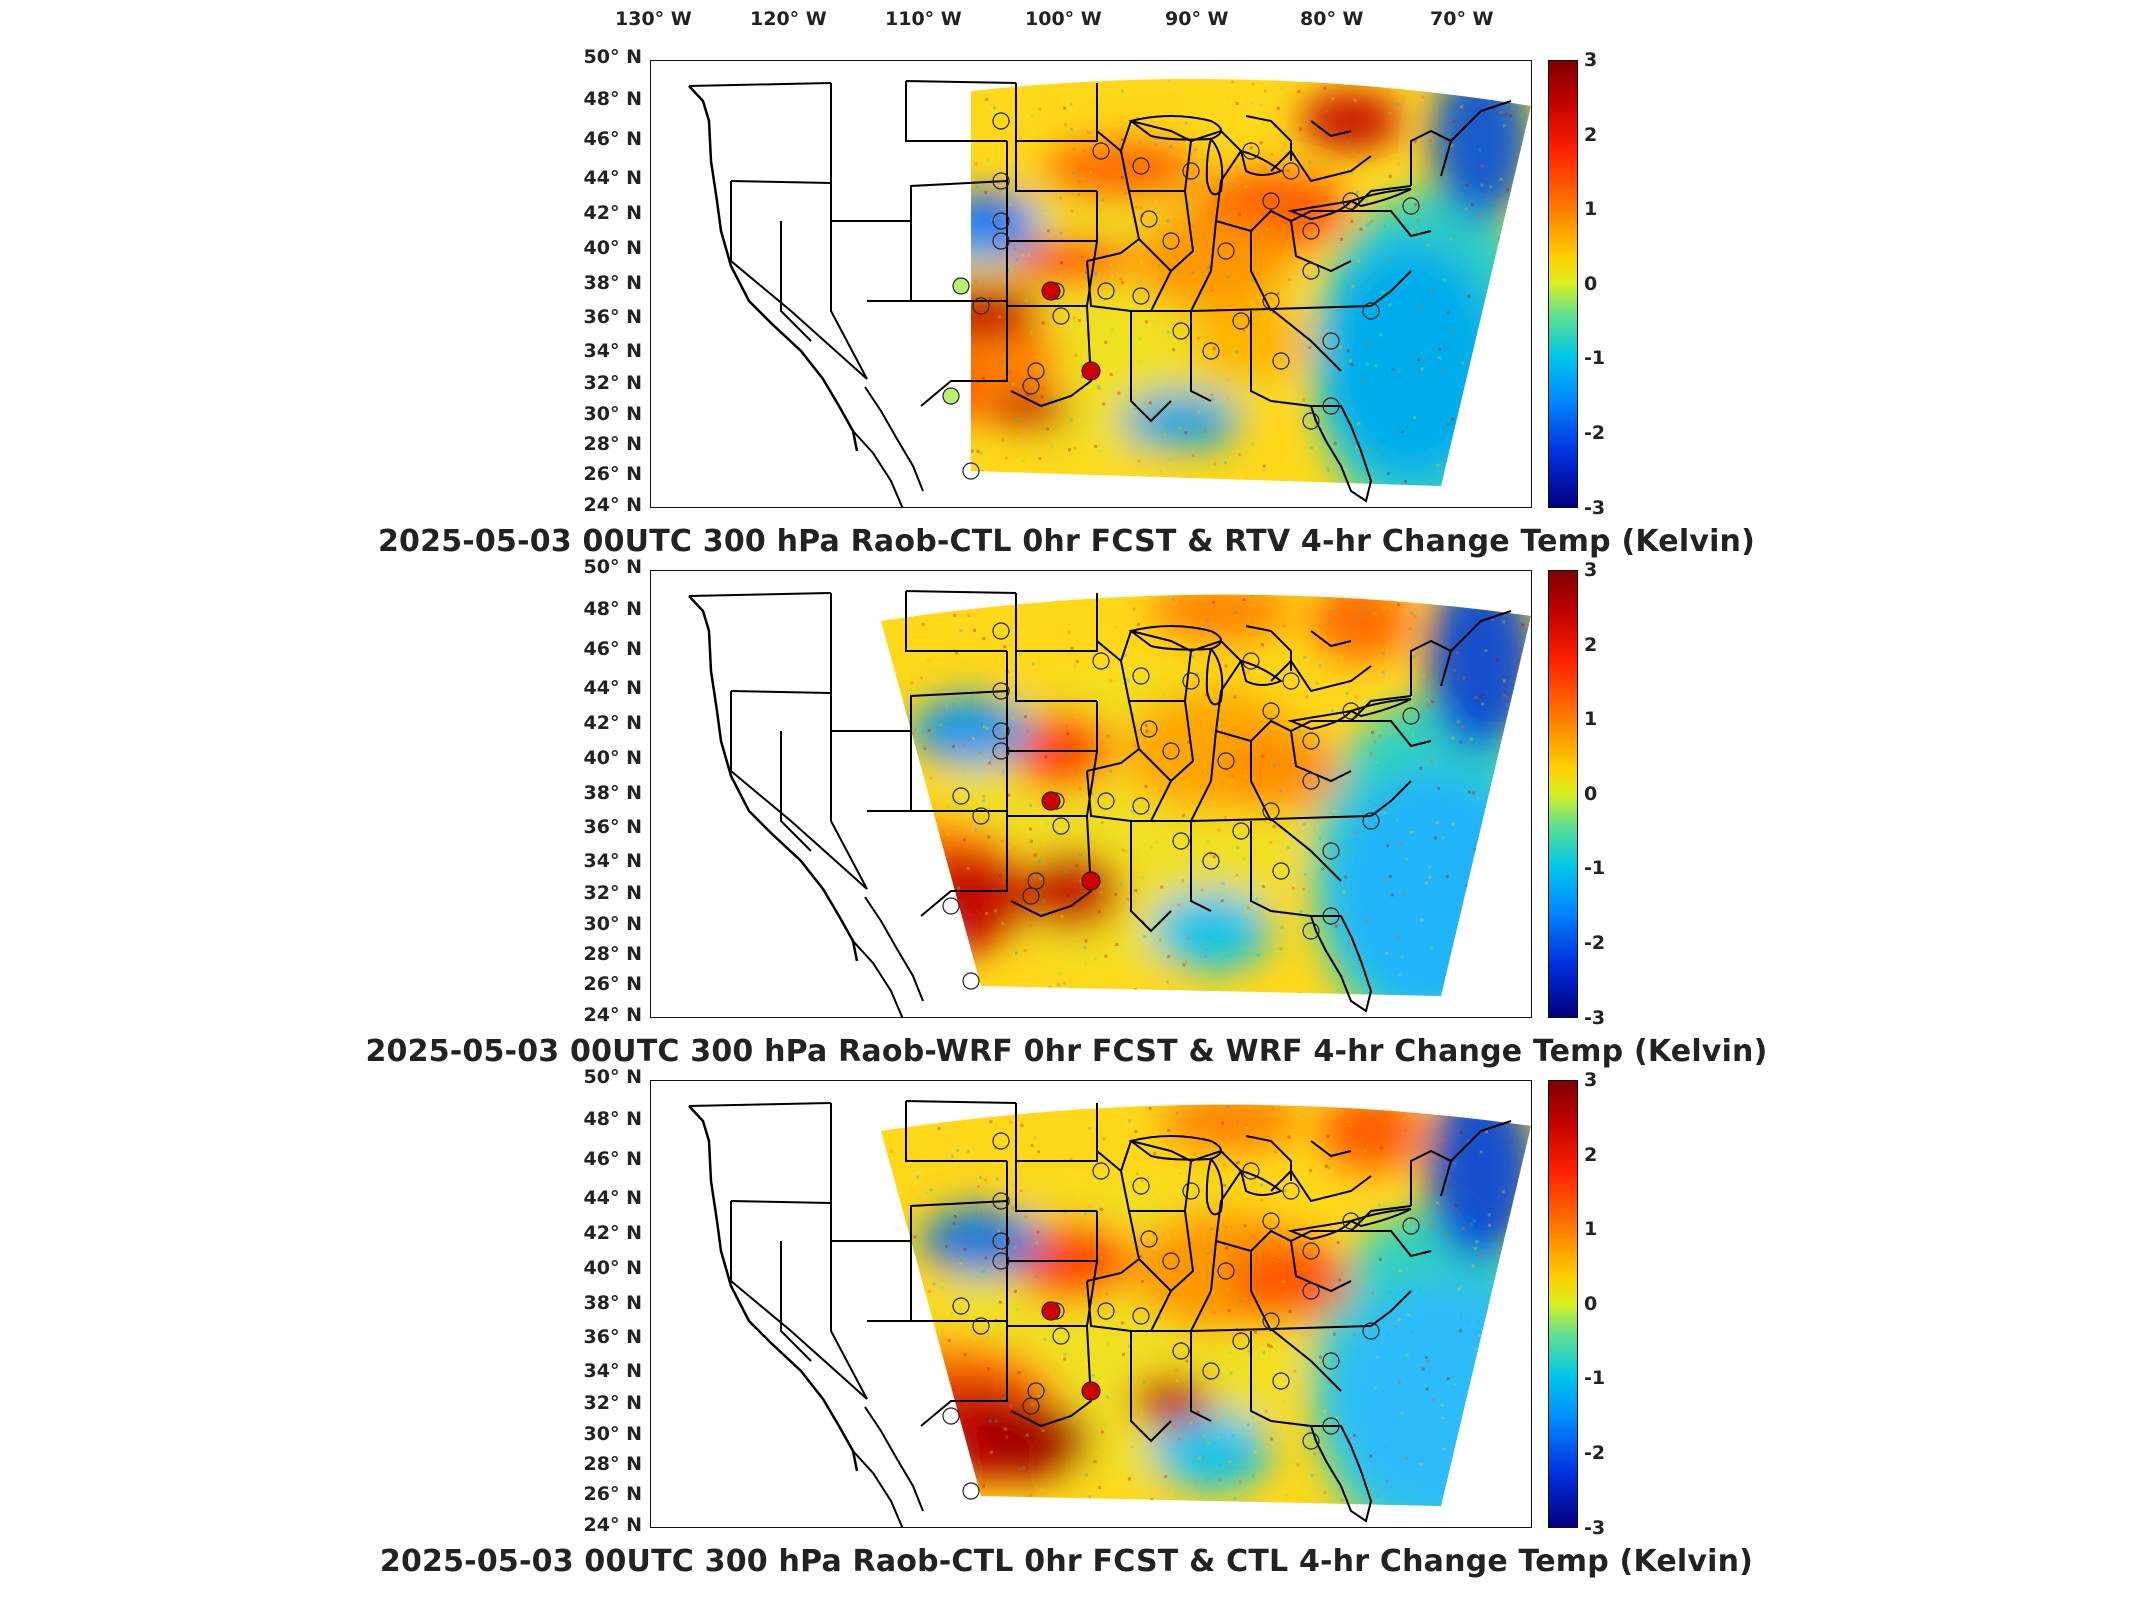 Image resolution: width=2133 pixels, height=1600 pixels. I want to click on longitude-label: 130° W, so click(653, 19).